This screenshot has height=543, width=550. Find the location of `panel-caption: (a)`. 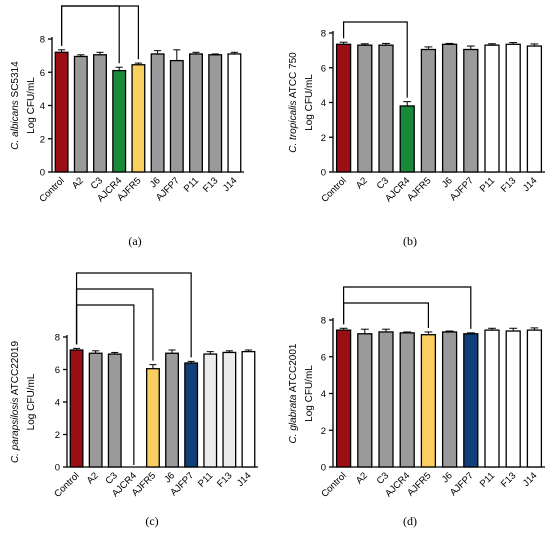

panel-caption: (a) is located at coordinates (134, 241).